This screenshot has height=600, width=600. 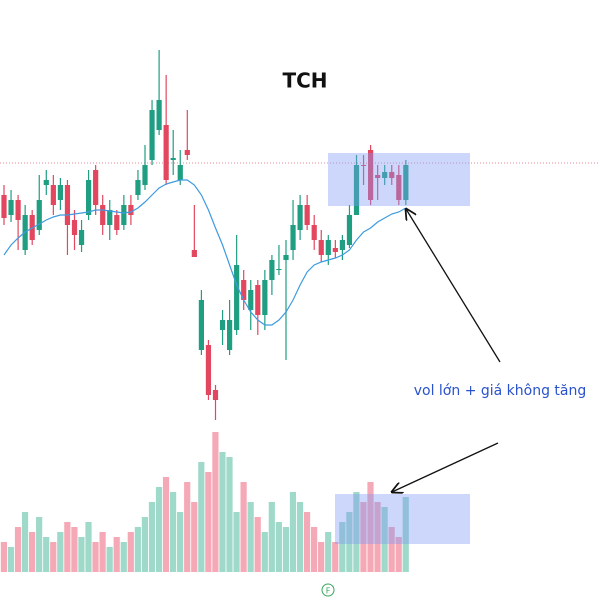 I want to click on highlight-volume, so click(x=402, y=519).